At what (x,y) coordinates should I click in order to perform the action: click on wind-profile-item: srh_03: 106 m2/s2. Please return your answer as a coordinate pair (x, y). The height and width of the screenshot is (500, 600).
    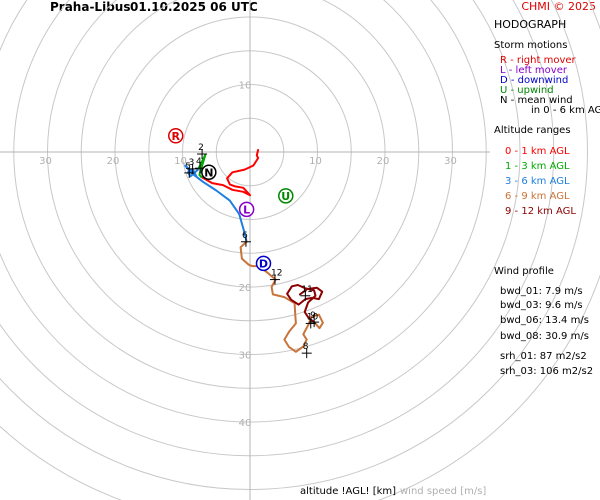
    Looking at the image, I should click on (547, 371).